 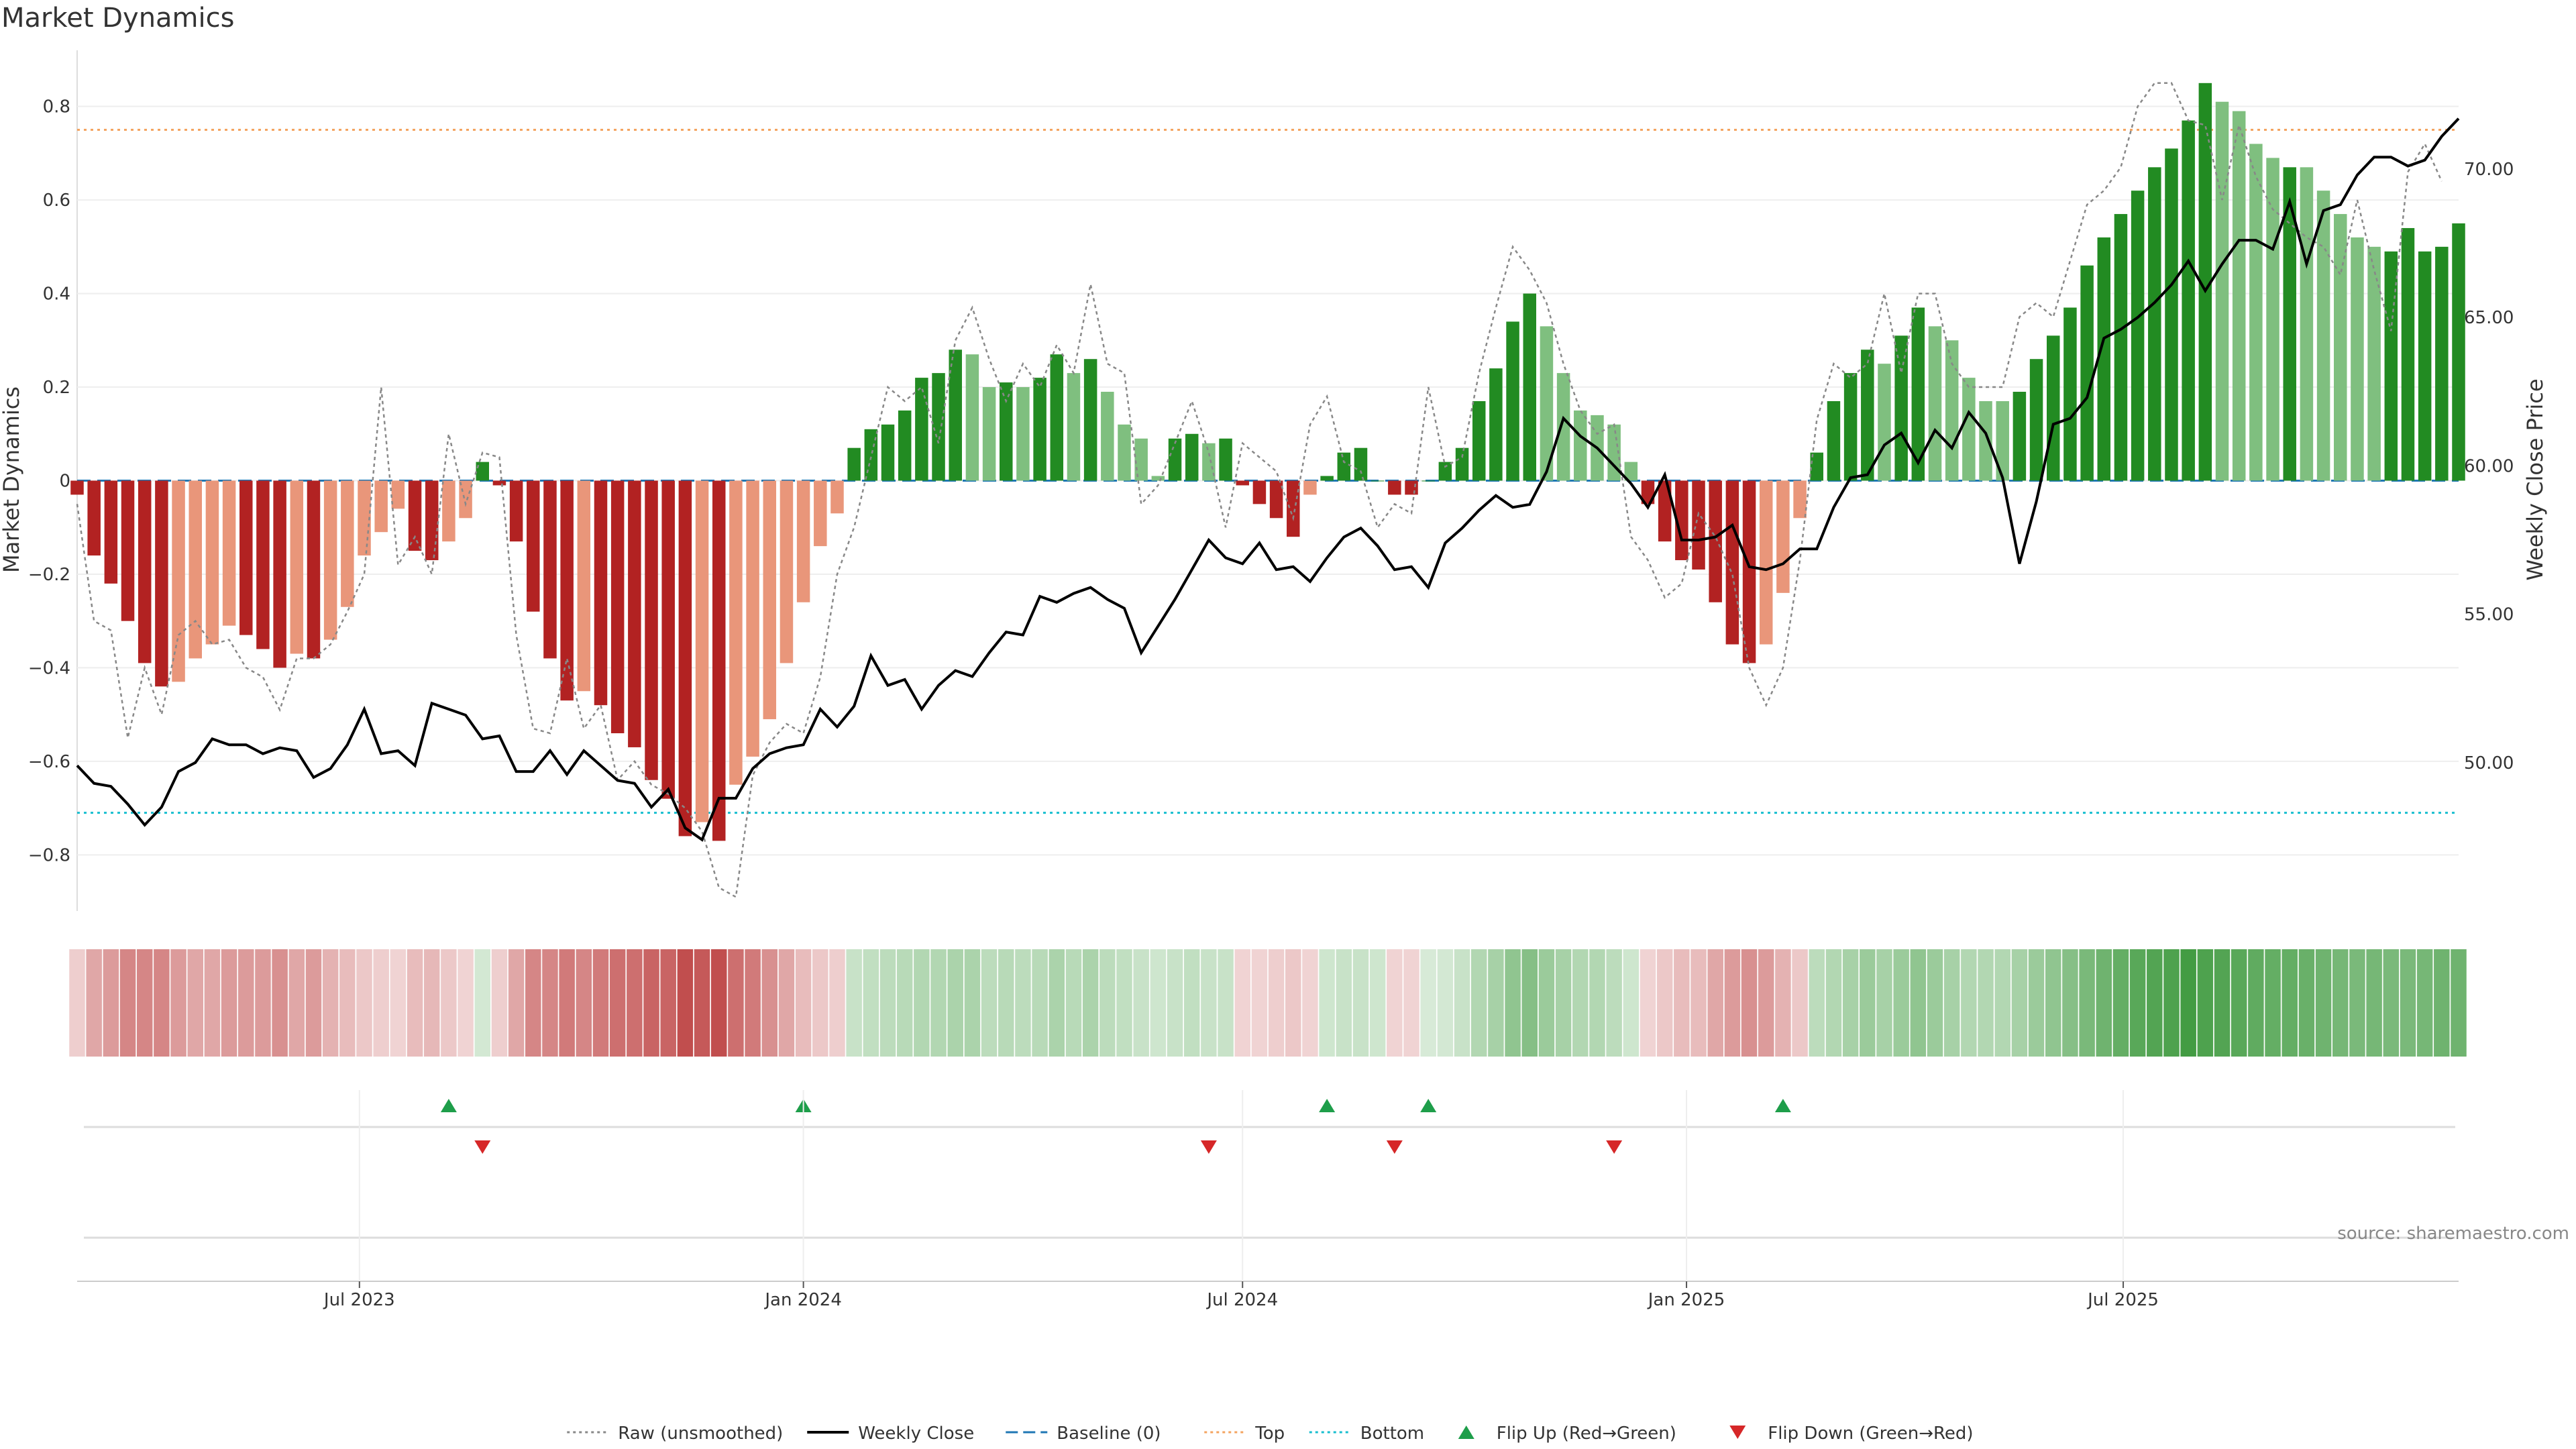 I want to click on x-axis-ticks: Jul 2023 Jan 2024 Jul 2024 Jan 2025 Jul 2025, so click(x=1241, y=1200).